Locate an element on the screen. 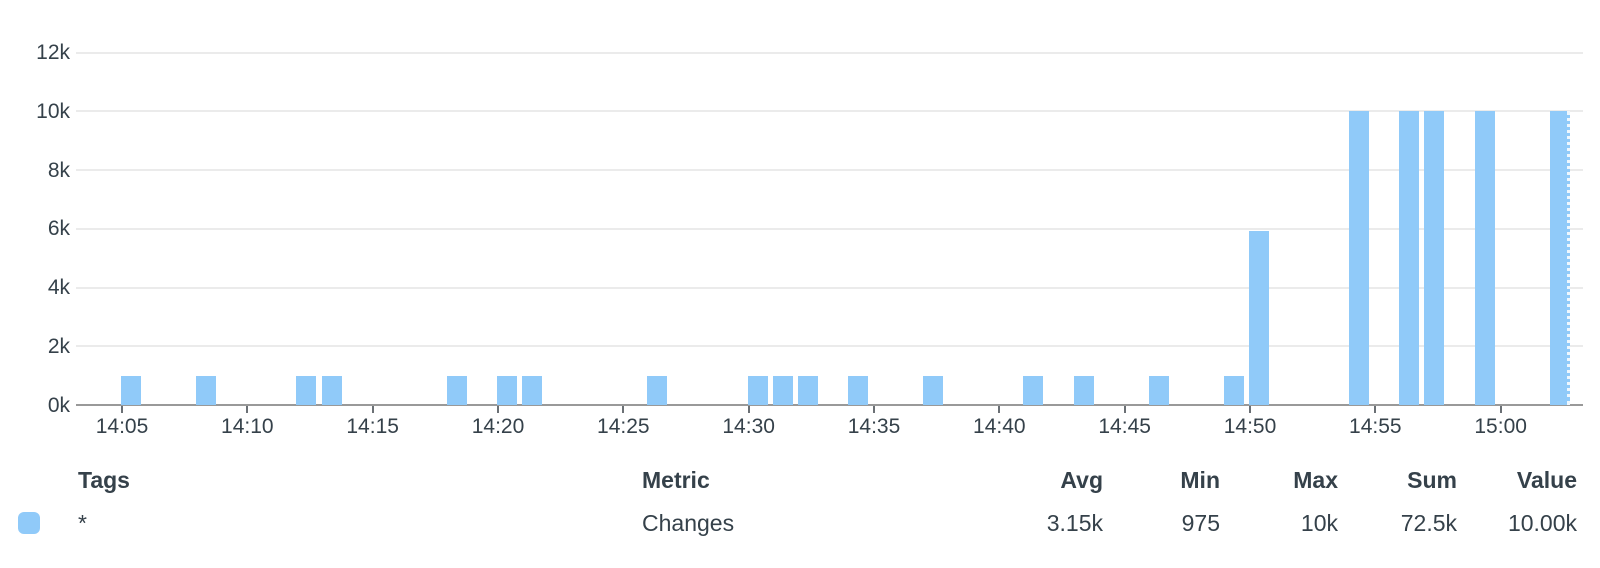  bar-14:41 is located at coordinates (1033, 390).